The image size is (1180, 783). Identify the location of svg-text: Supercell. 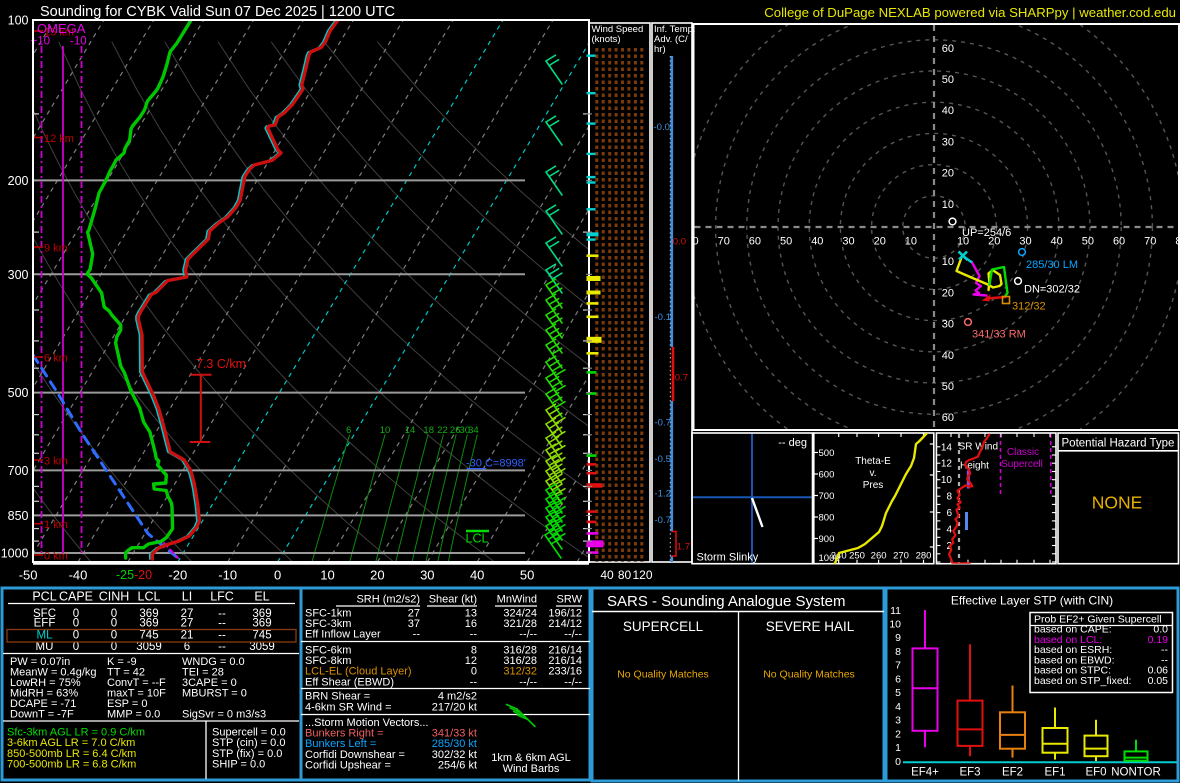
(1022, 464).